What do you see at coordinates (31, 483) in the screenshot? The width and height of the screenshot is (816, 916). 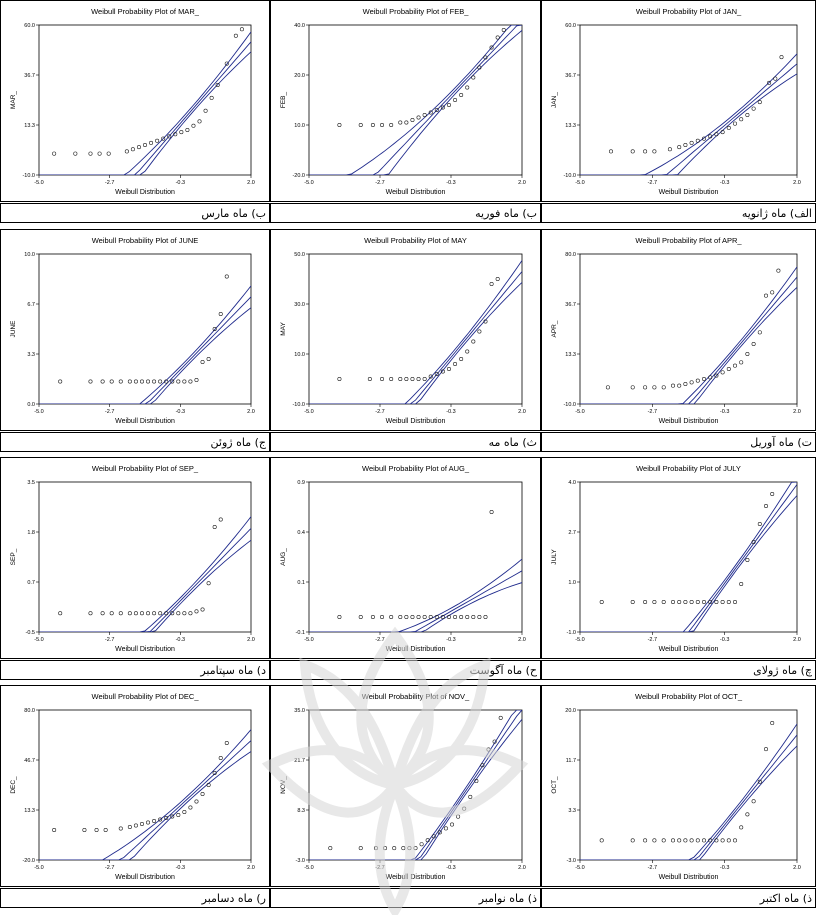 I see `y-tick-label: 3.5` at bounding box center [31, 483].